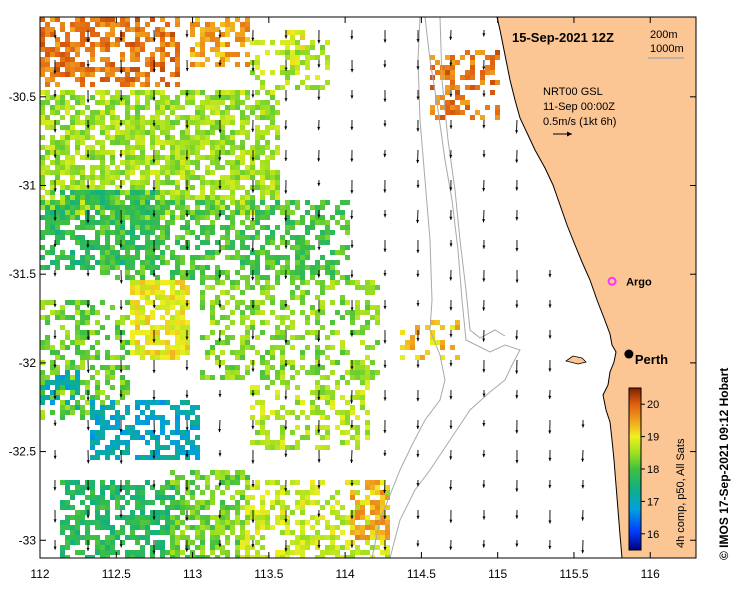 The height and width of the screenshot is (592, 739). Describe the element at coordinates (562, 134) in the screenshot. I see `scale-arrow` at that location.